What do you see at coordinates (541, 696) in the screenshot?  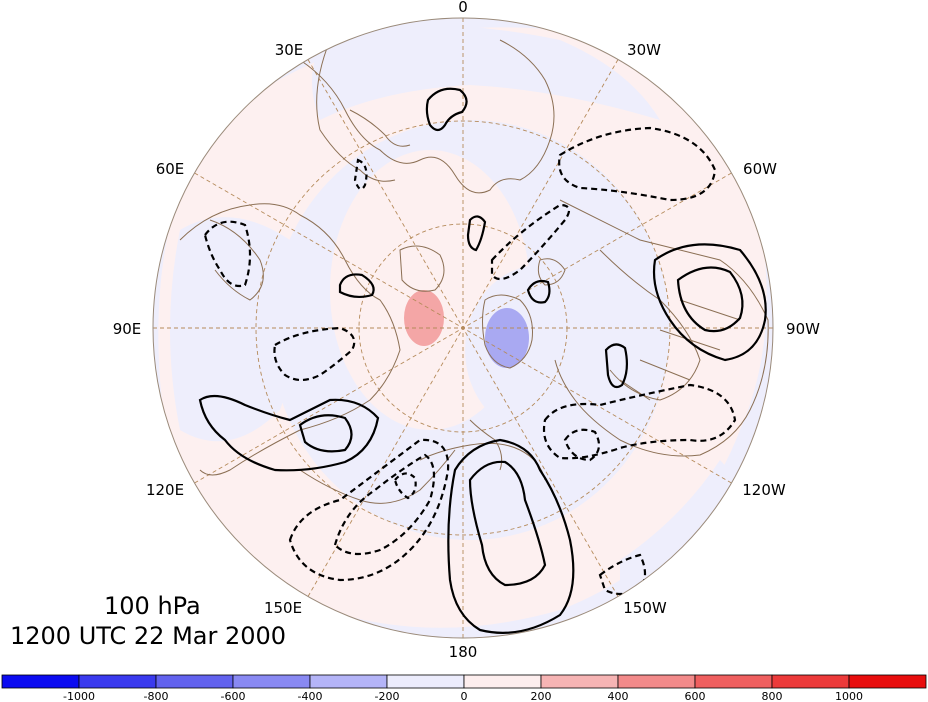 I see `colorbar-tick-label: 200` at bounding box center [541, 696].